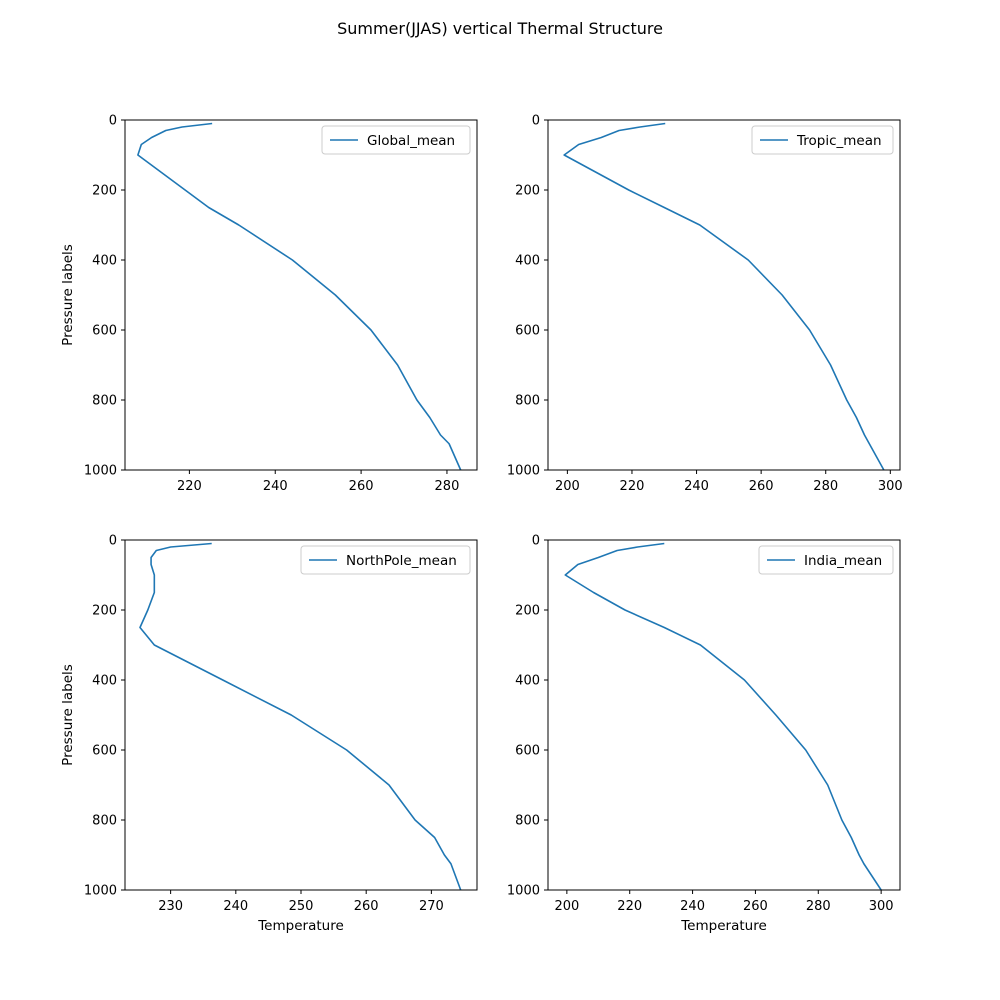 The width and height of the screenshot is (1000, 1000). What do you see at coordinates (839, 141) in the screenshot?
I see `legend-label: Tropic_mean` at bounding box center [839, 141].